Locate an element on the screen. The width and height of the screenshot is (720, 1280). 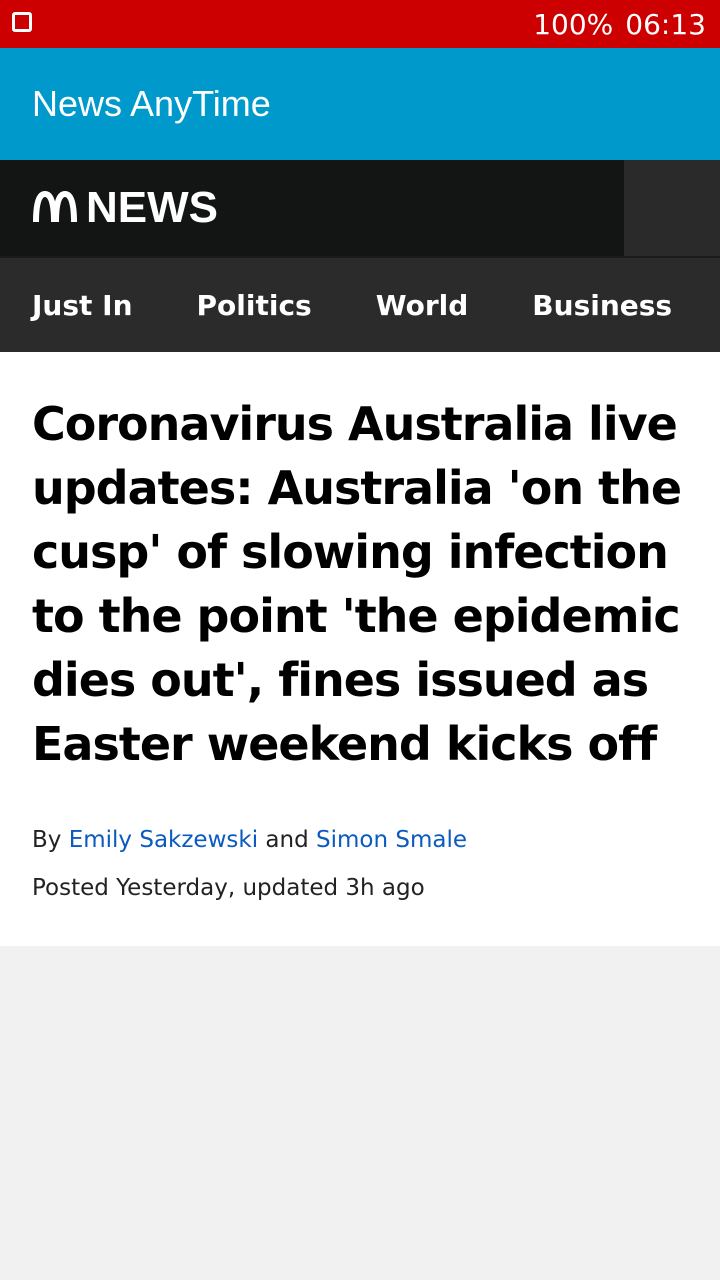
nav-item: World is located at coordinates (422, 305).